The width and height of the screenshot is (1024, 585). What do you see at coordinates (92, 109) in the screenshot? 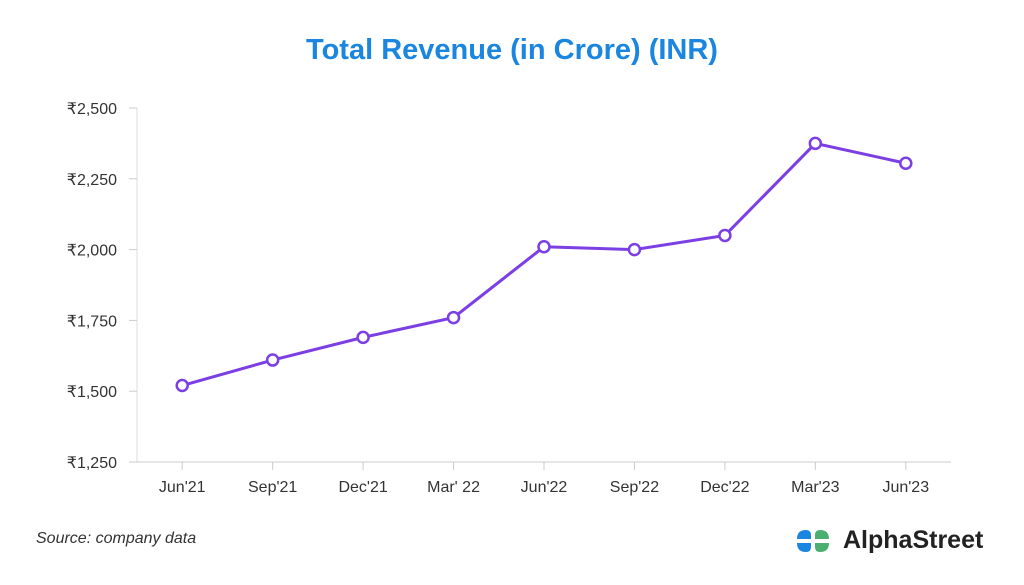
I see `y-tick-label: ₹2,500` at bounding box center [92, 109].